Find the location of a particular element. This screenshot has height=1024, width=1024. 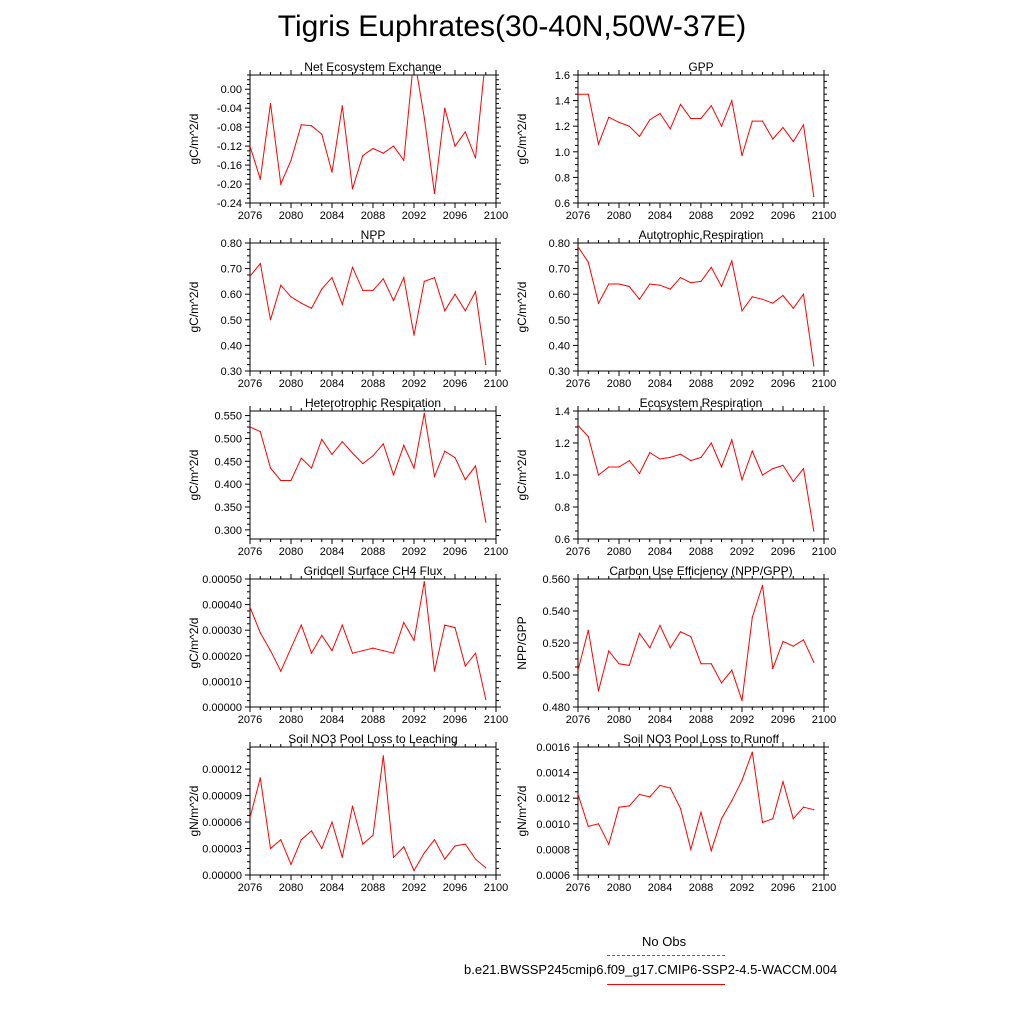

y-tick-label: 0.300 is located at coordinates (228, 531).